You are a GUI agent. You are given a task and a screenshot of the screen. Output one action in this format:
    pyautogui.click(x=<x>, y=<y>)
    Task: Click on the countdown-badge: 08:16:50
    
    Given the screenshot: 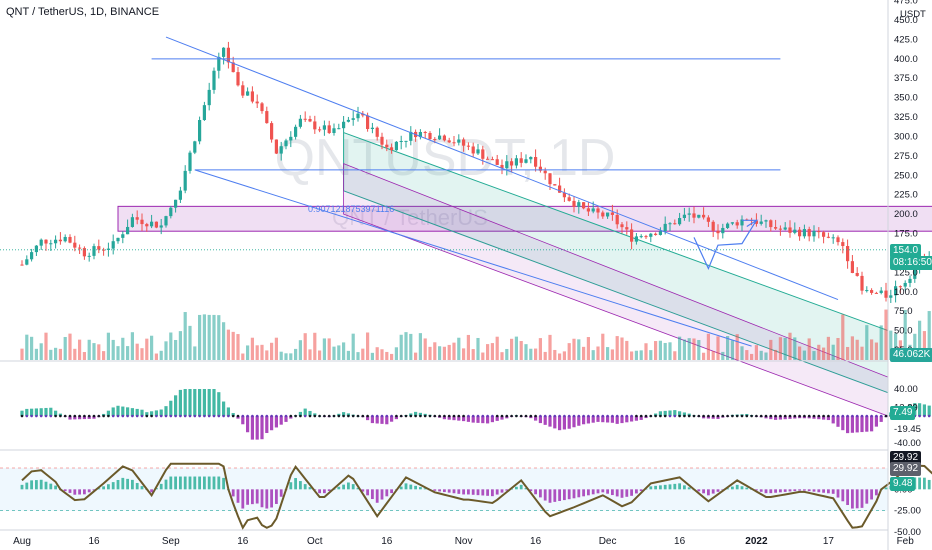 What is the action you would take?
    pyautogui.click(x=911, y=263)
    